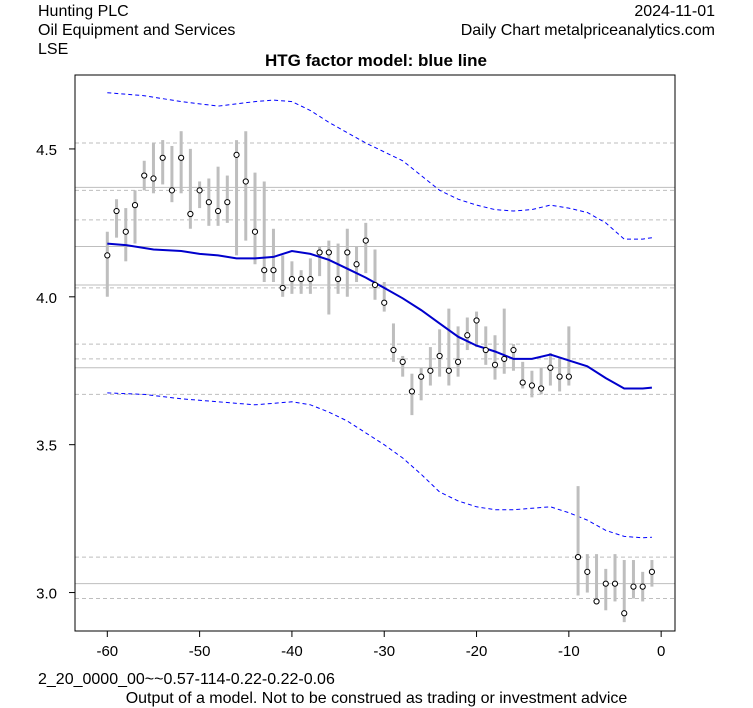 The width and height of the screenshot is (753, 708). Describe the element at coordinates (83, 11) in the screenshot. I see `company-name: Hunting PLC` at that location.